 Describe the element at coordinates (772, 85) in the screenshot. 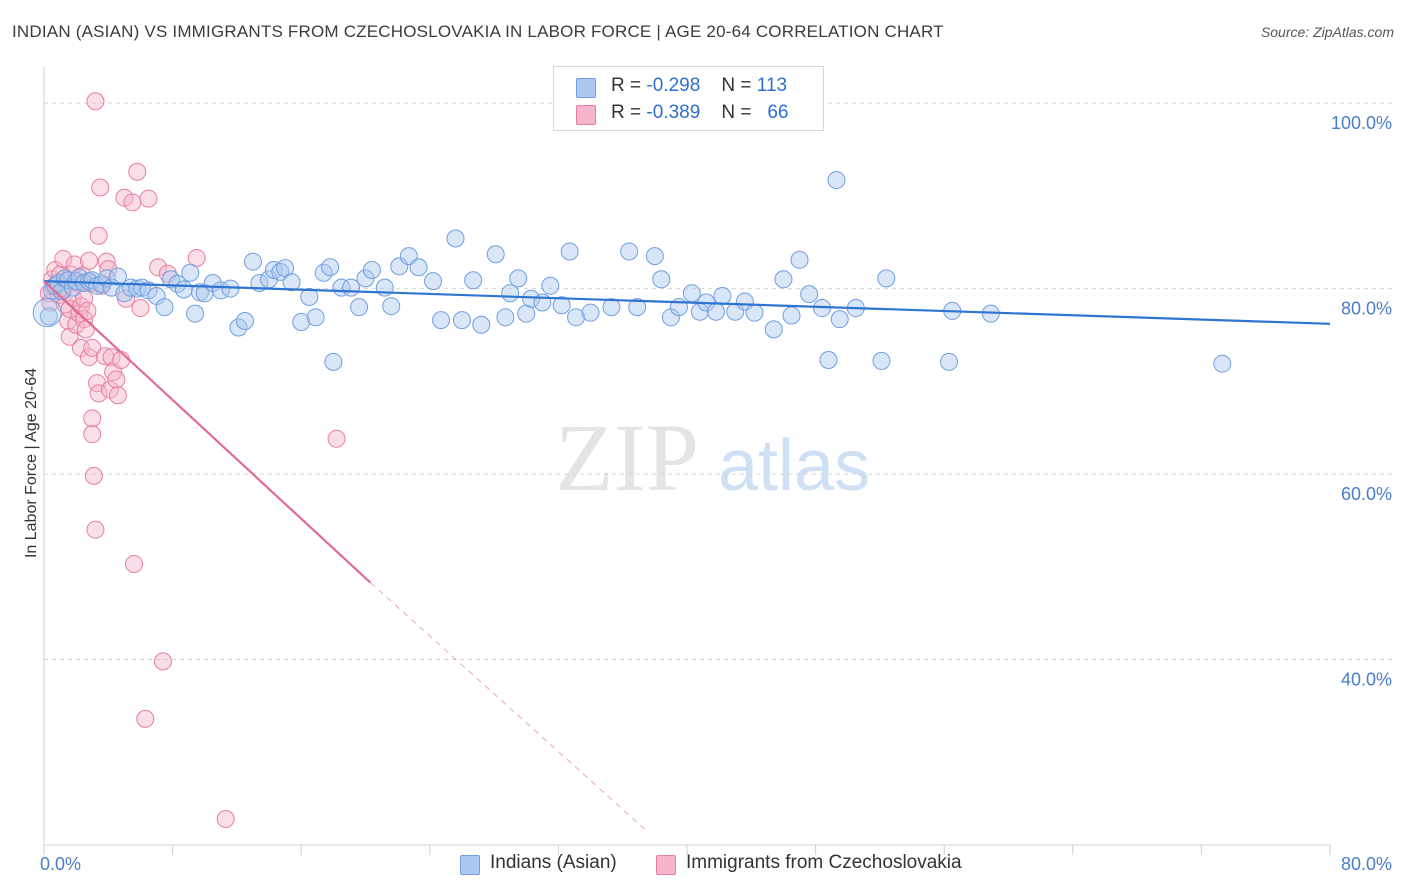

I see `legend-n-value: 113` at that location.